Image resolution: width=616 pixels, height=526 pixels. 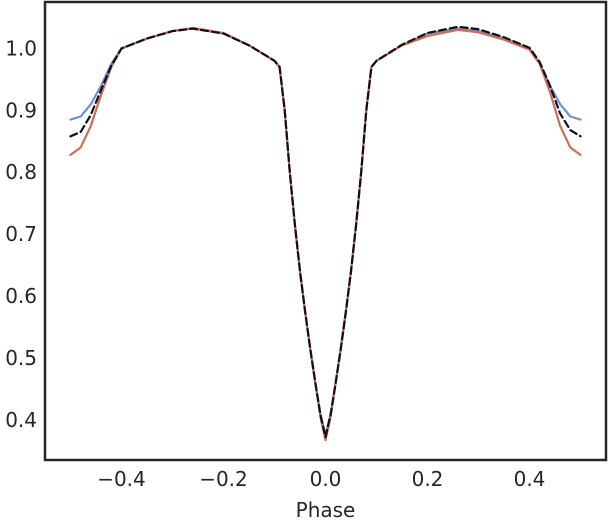 What do you see at coordinates (21, 358) in the screenshot?
I see `y-tick-label: 0.5` at bounding box center [21, 358].